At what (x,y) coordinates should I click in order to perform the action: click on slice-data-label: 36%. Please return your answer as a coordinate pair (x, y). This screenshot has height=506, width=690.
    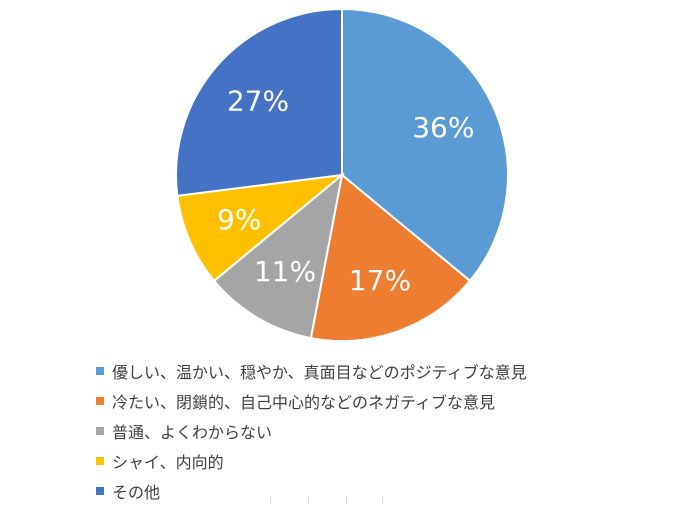
    Looking at the image, I should click on (443, 127).